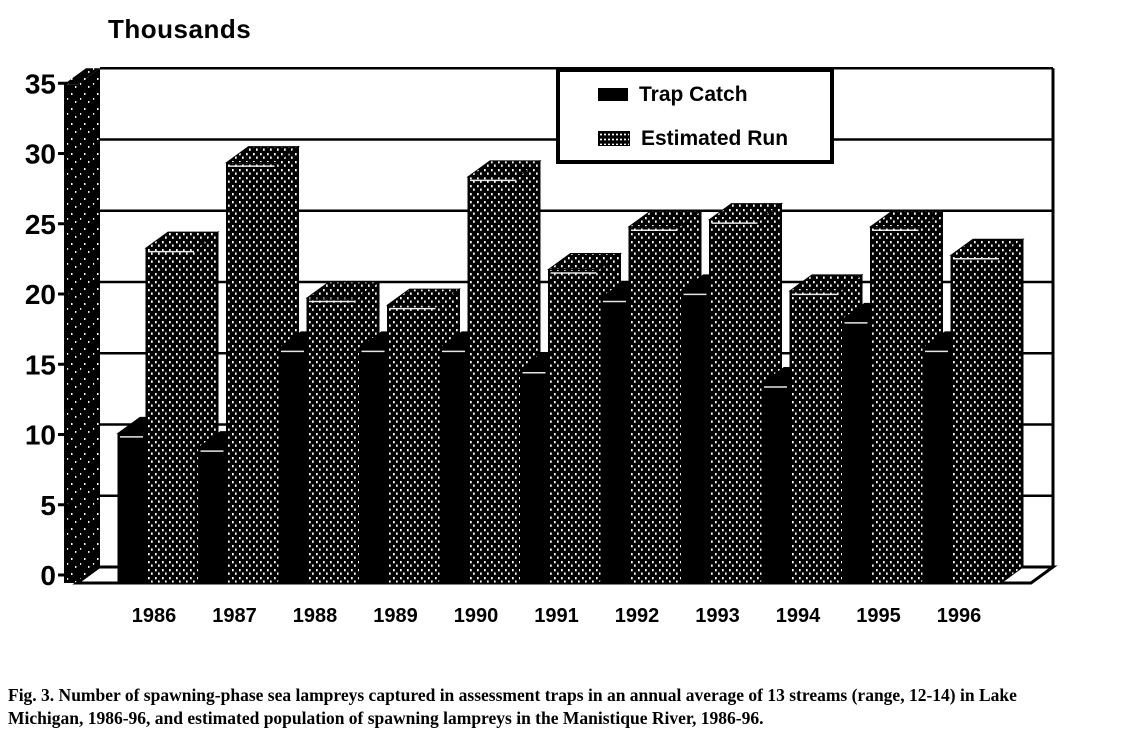 The image size is (1125, 748). I want to click on bar-trap-catch-1988, so click(292, 465).